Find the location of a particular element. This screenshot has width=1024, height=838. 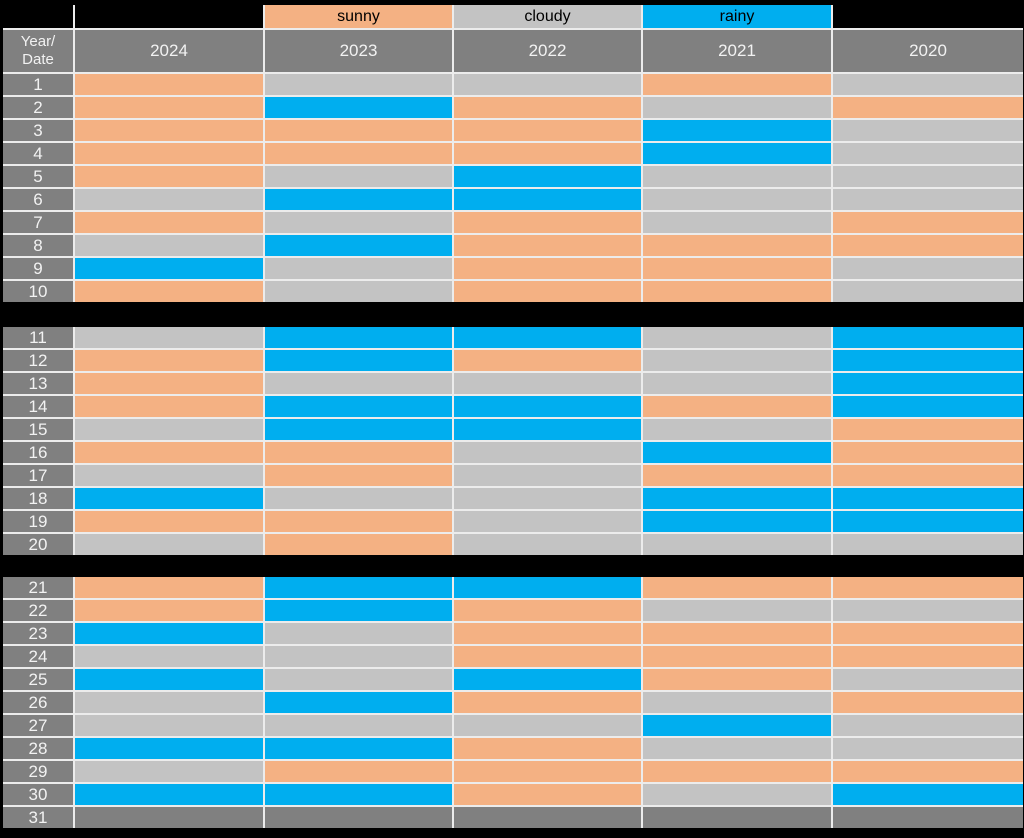

legend-spacer-2020 is located at coordinates (928, 16).